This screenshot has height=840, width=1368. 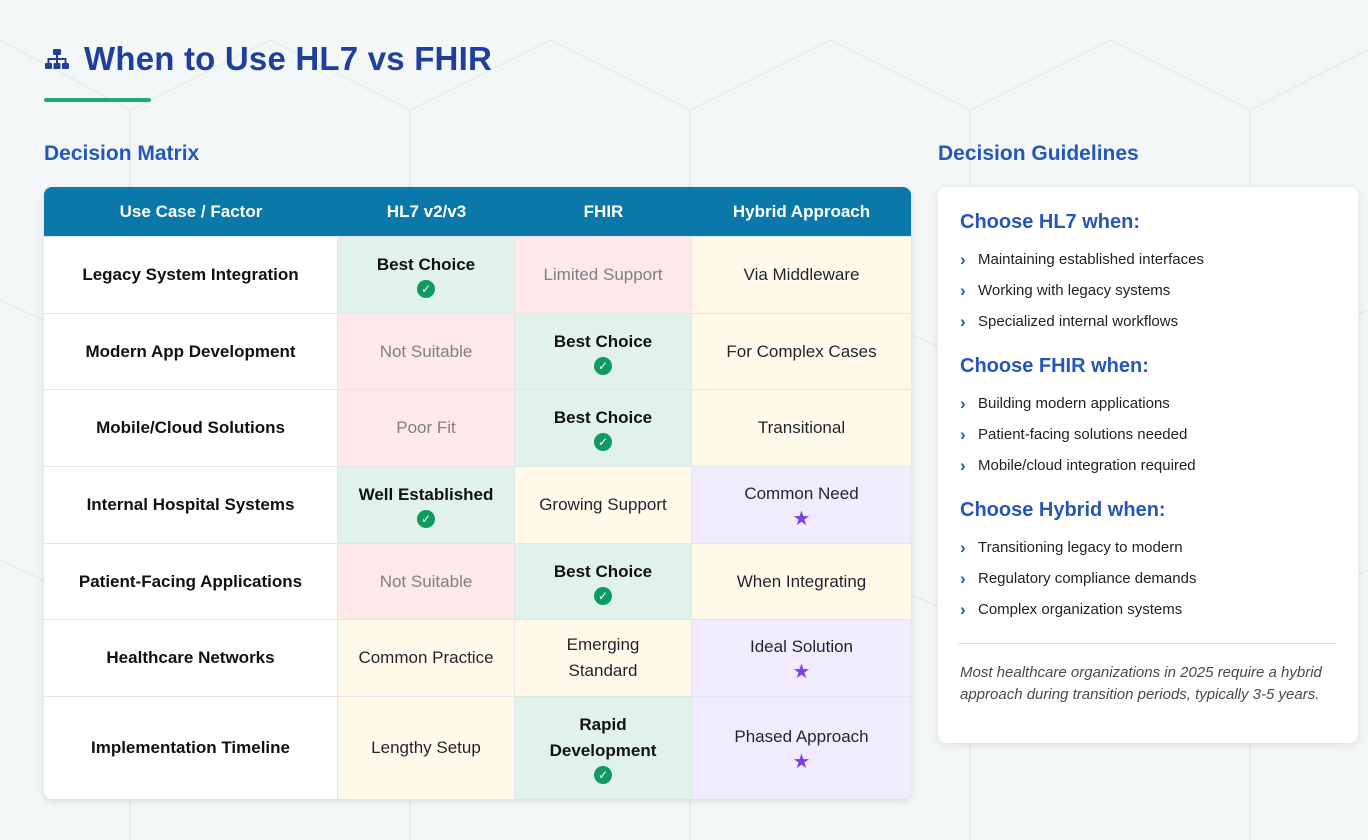 What do you see at coordinates (1087, 465) in the screenshot?
I see `guideline-item-text: Mobile/cloud integration required` at bounding box center [1087, 465].